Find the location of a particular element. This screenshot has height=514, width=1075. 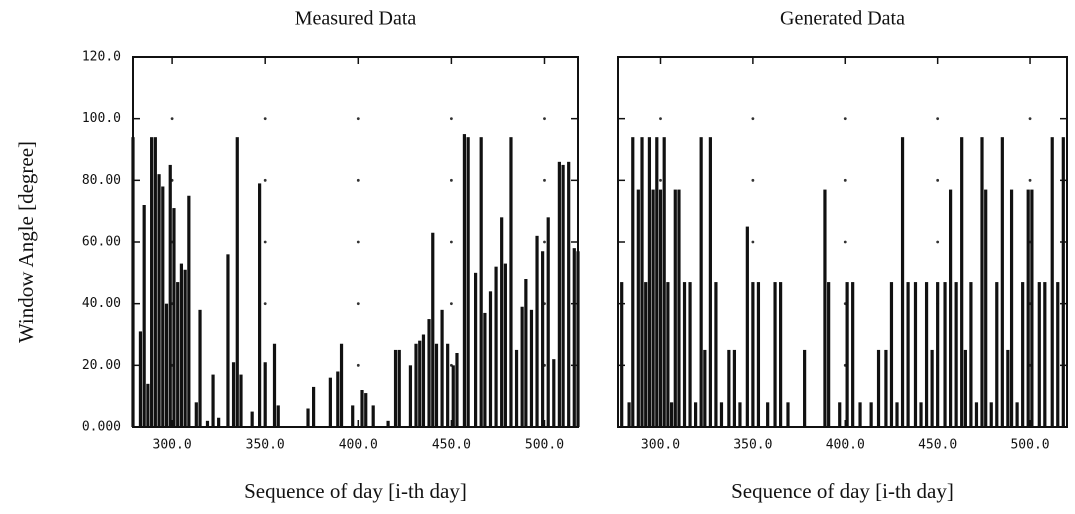

x-tick-label: 300.0 is located at coordinates (660, 445).